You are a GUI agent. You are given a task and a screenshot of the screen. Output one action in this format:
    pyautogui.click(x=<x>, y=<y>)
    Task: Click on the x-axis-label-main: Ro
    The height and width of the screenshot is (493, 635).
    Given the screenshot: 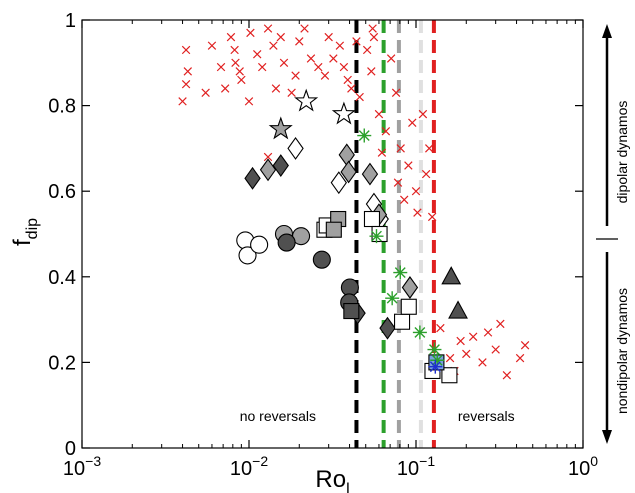 What is the action you would take?
    pyautogui.click(x=330, y=479)
    